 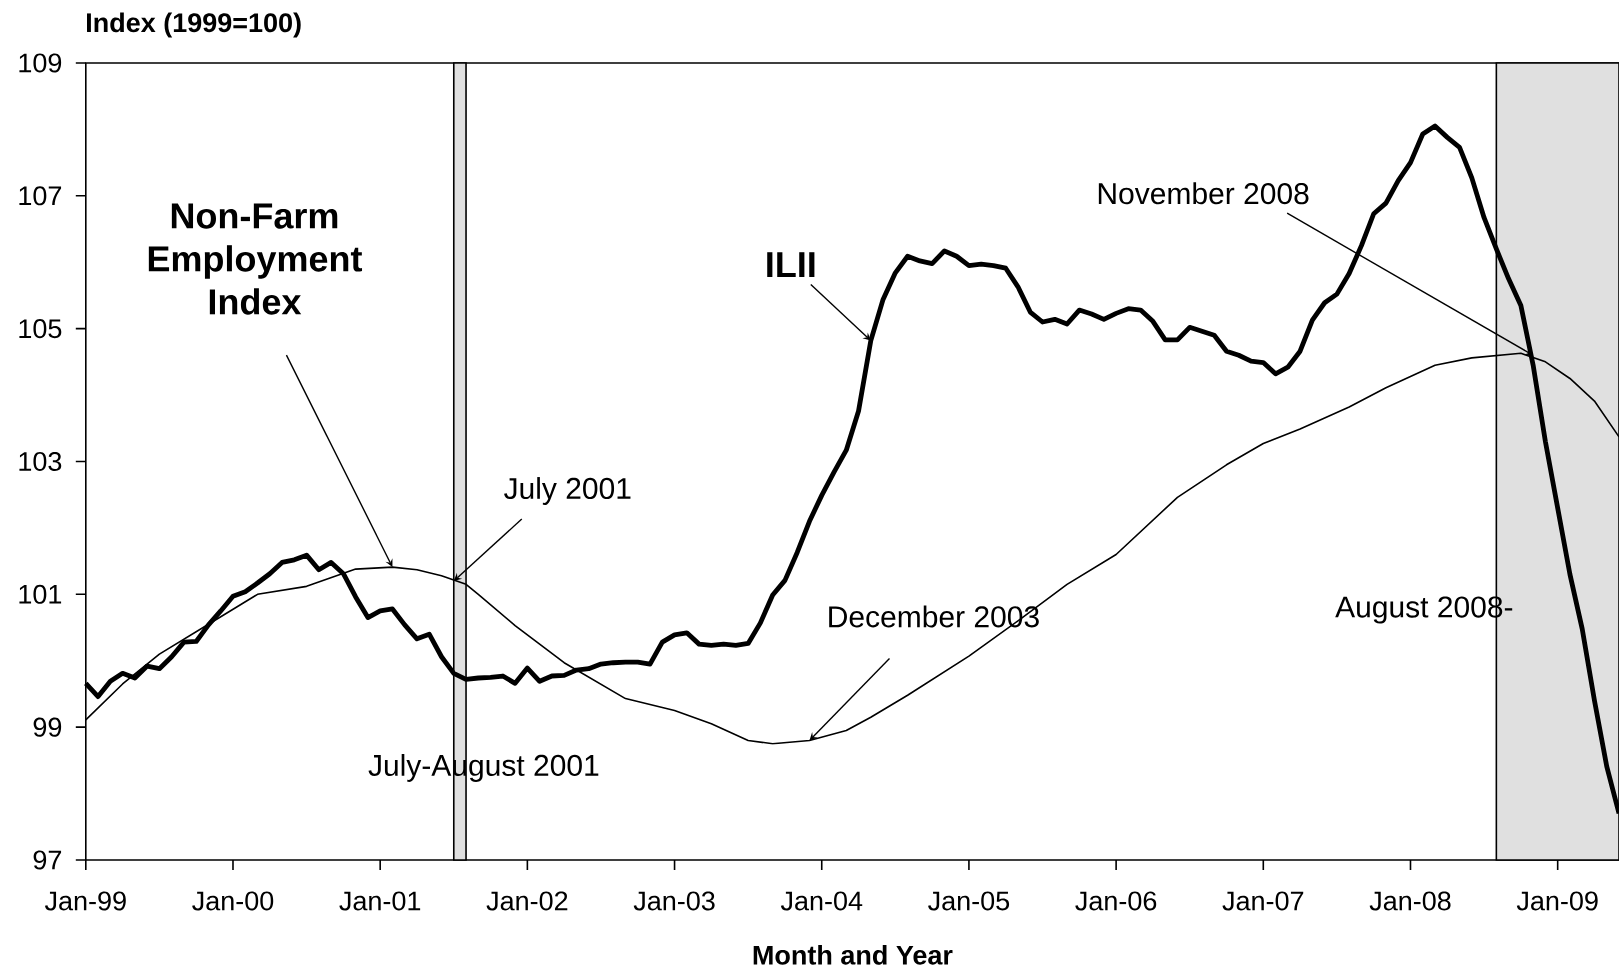 What do you see at coordinates (40, 196) in the screenshot?
I see `y-tick-label: 107` at bounding box center [40, 196].